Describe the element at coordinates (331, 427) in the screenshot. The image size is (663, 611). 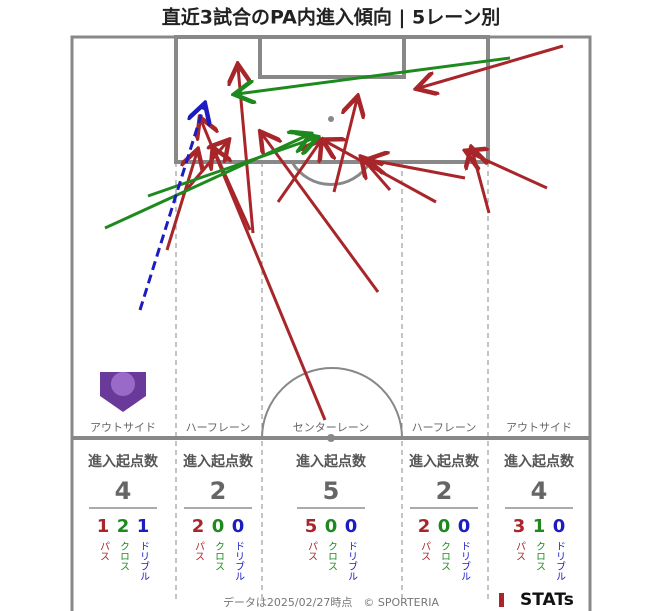
I see `lane-label: センターレーン` at that location.